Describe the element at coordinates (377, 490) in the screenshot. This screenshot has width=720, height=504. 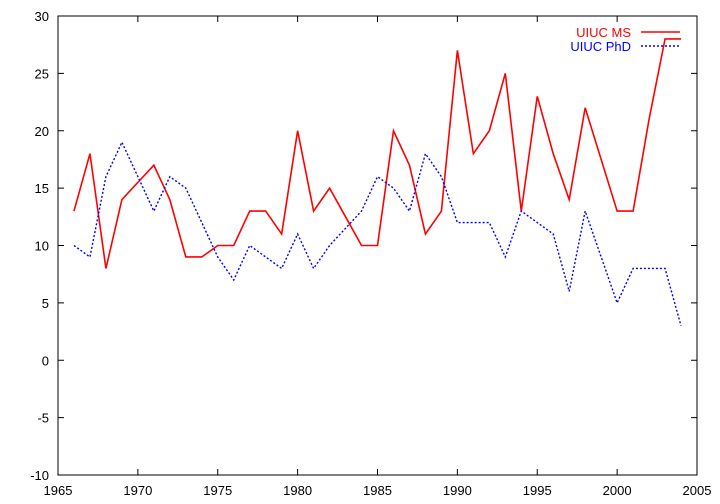
I see `x-tick-label: 1985` at that location.